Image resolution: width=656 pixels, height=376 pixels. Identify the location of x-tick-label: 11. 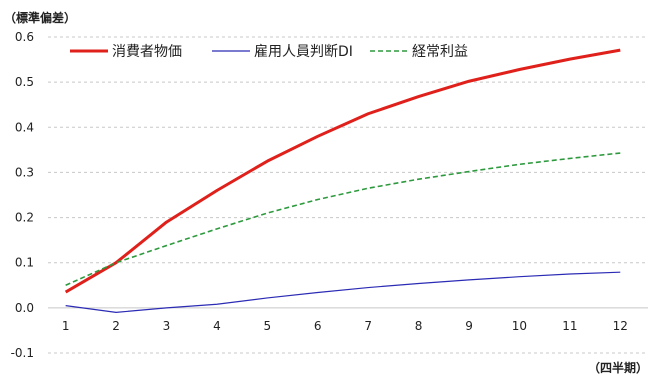
(569, 326).